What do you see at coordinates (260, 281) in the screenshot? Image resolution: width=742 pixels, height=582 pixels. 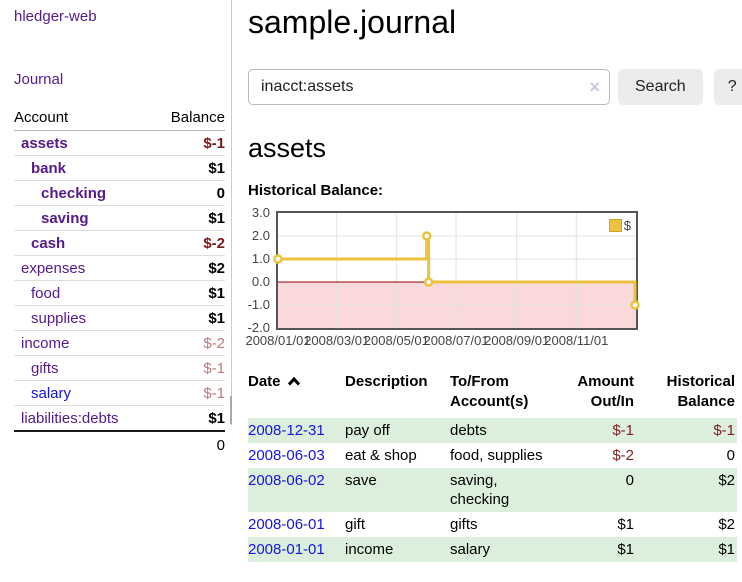 I see `y-tick-label: 0.0` at bounding box center [260, 281].